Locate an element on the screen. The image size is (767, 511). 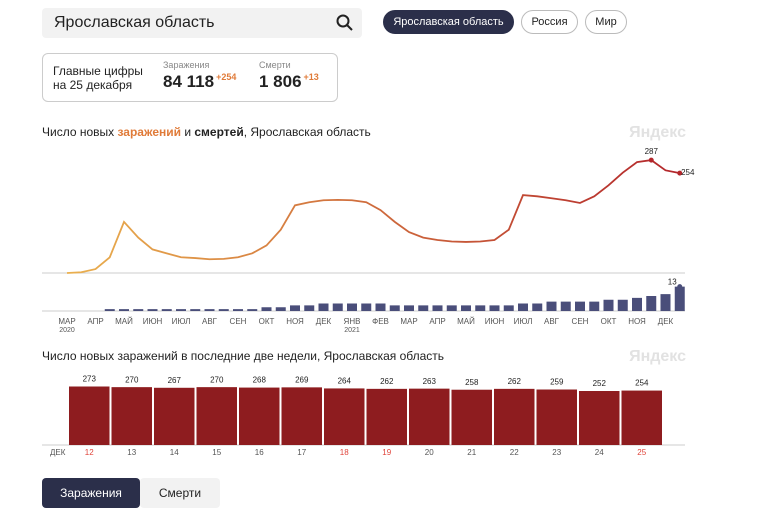
year-label: 2020 is located at coordinates (67, 330).